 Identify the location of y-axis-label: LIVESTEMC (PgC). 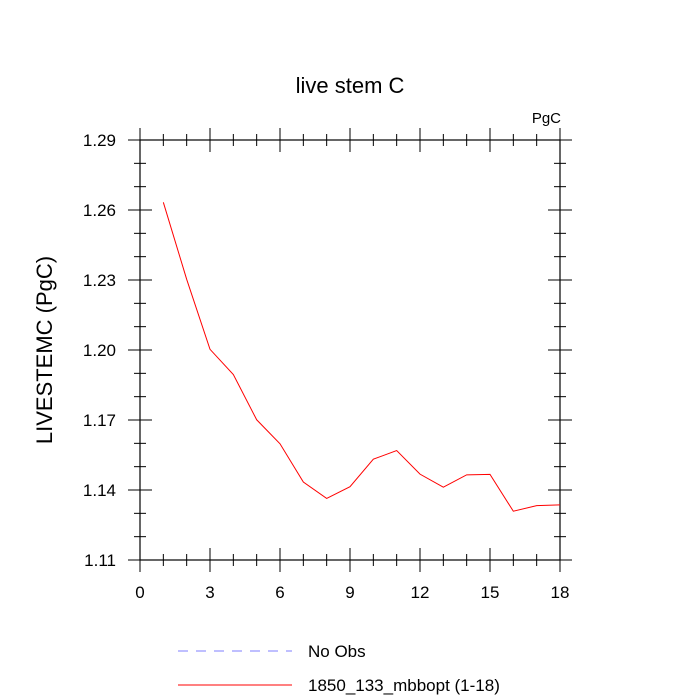
(44, 350).